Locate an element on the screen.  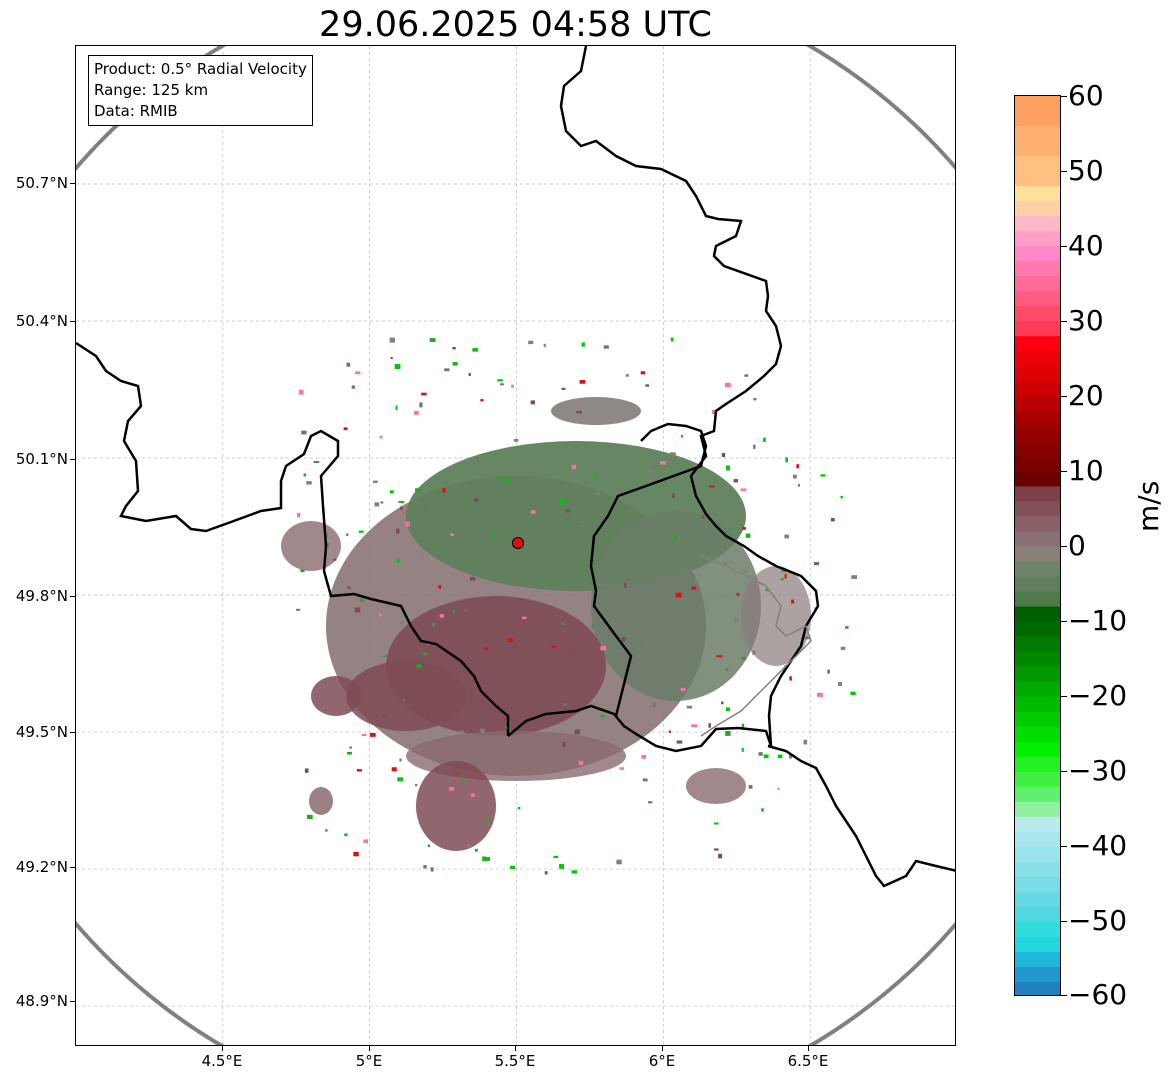
colorbar-tick-label: 30 is located at coordinates (1086, 320).